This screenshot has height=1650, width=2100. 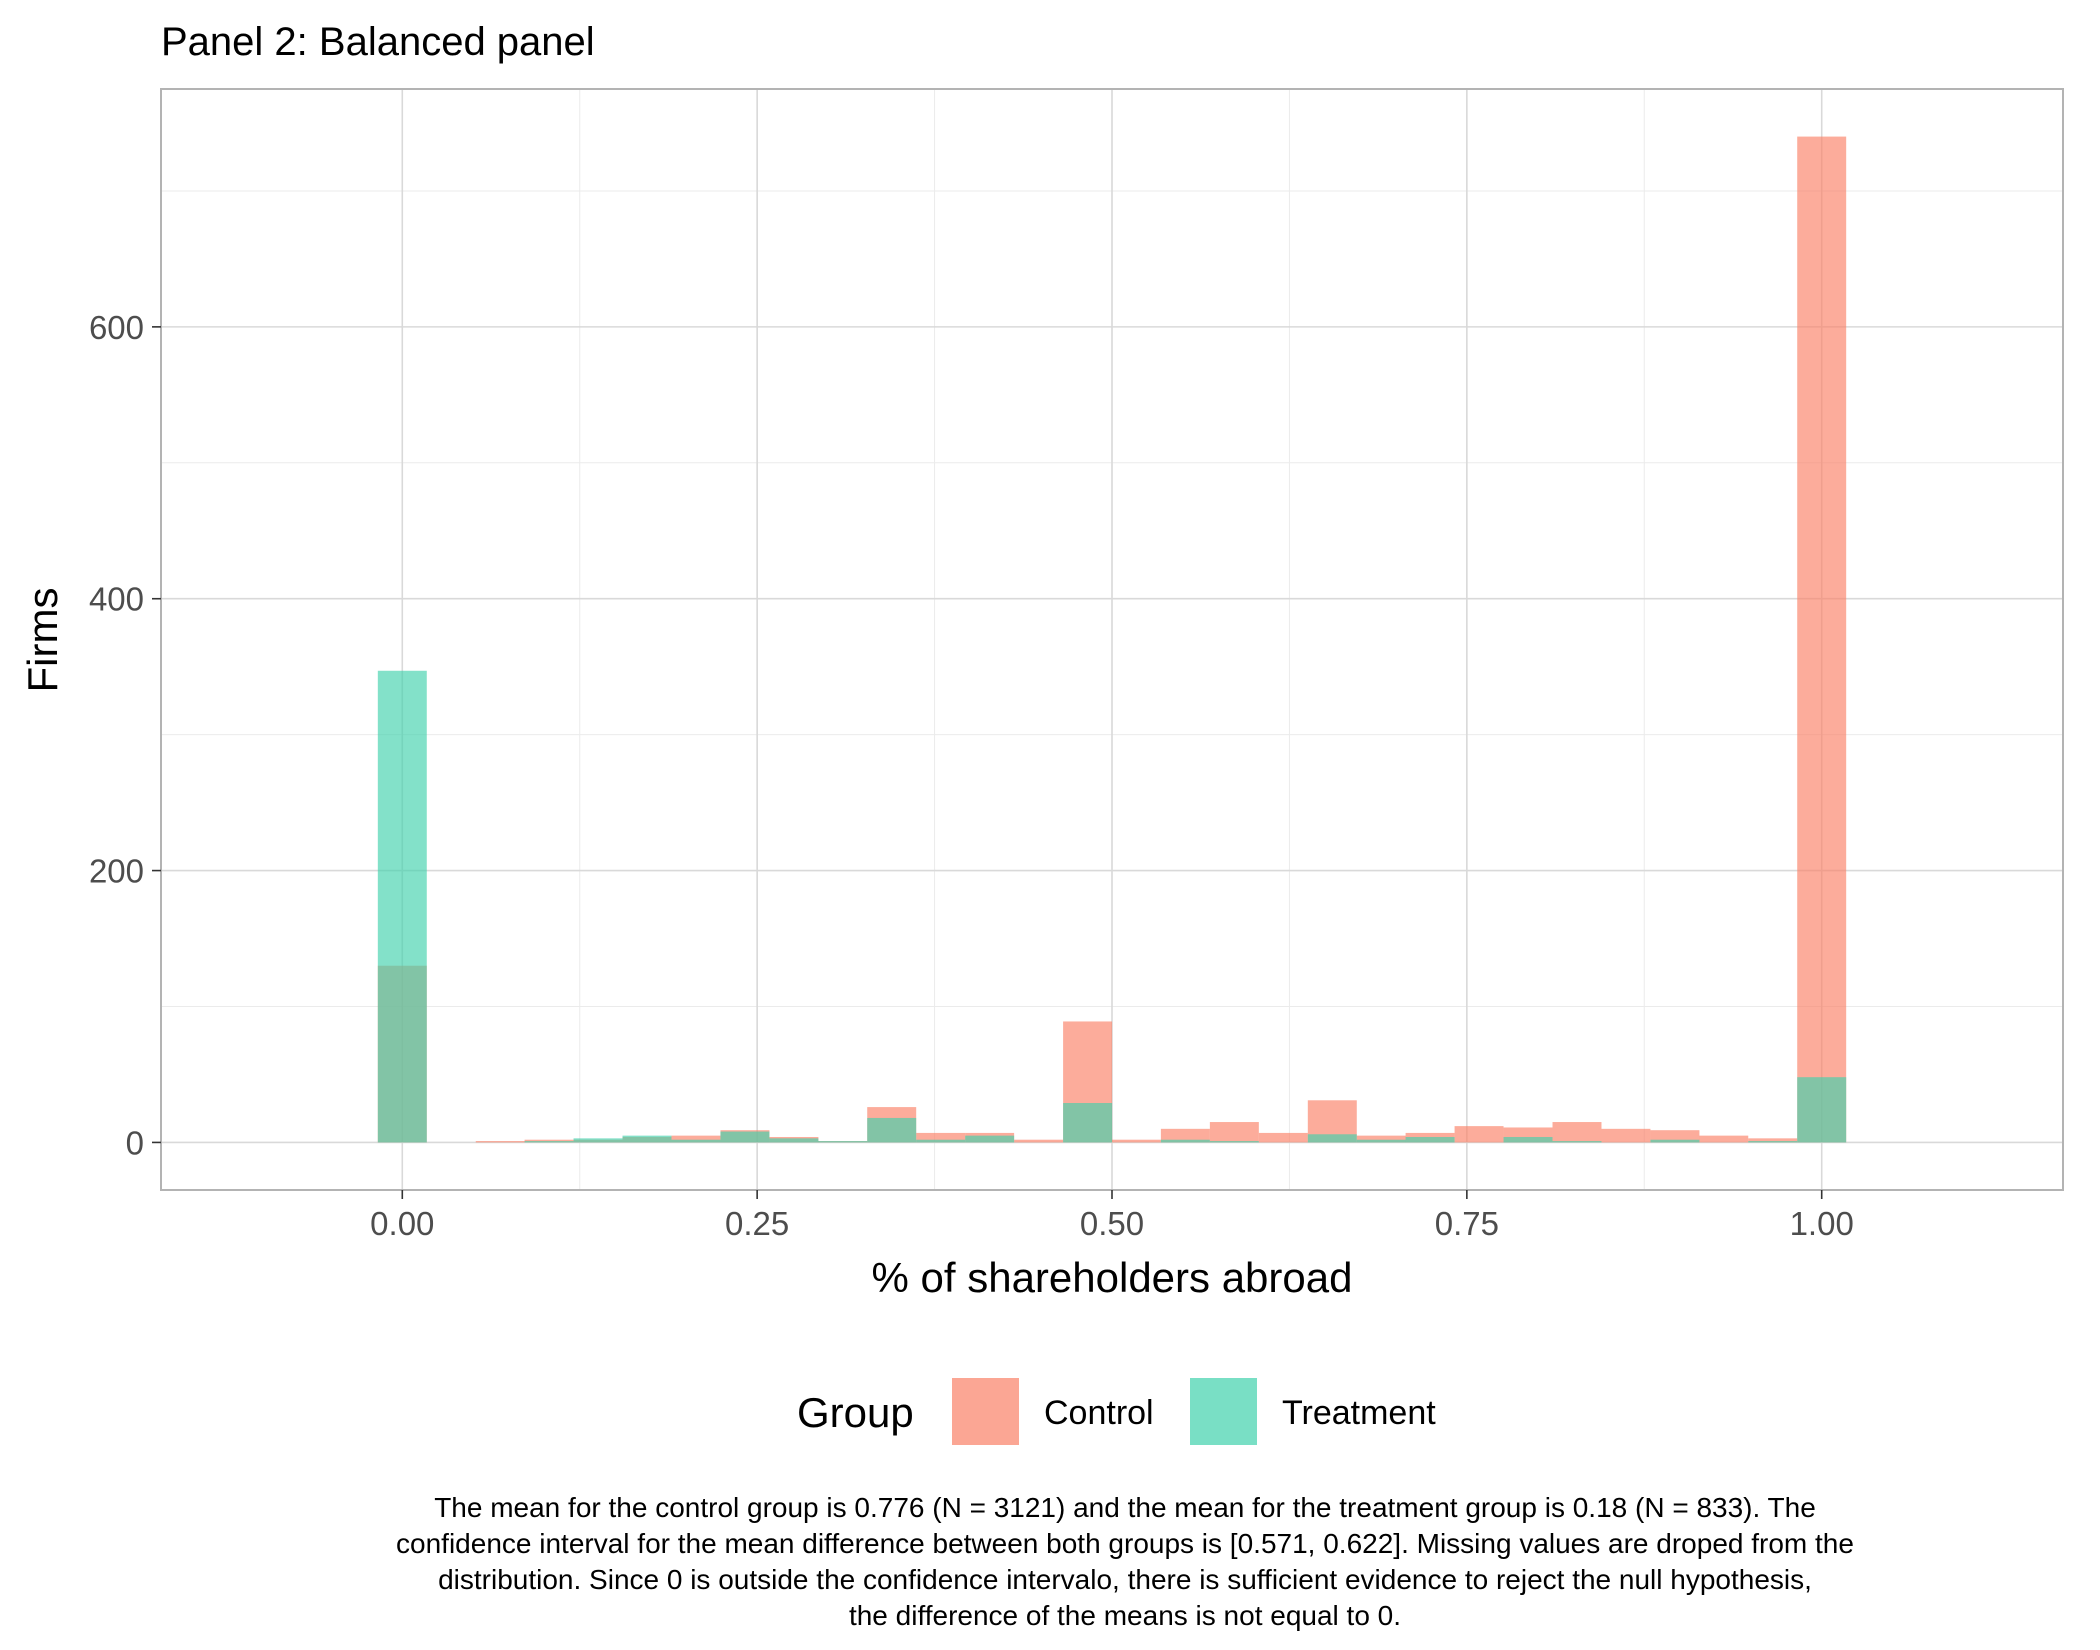 What do you see at coordinates (116, 599) in the screenshot?
I see `y-tick-label: 400` at bounding box center [116, 599].